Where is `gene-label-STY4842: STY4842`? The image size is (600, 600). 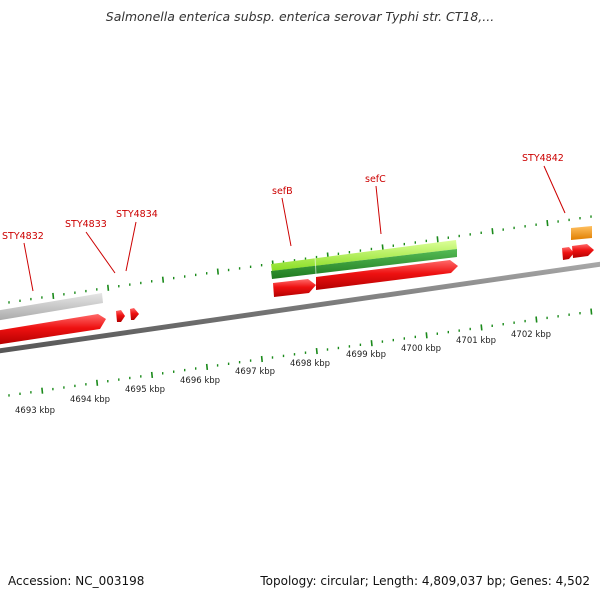
gene-label-STY4842: STY4842 is located at coordinates (543, 158).